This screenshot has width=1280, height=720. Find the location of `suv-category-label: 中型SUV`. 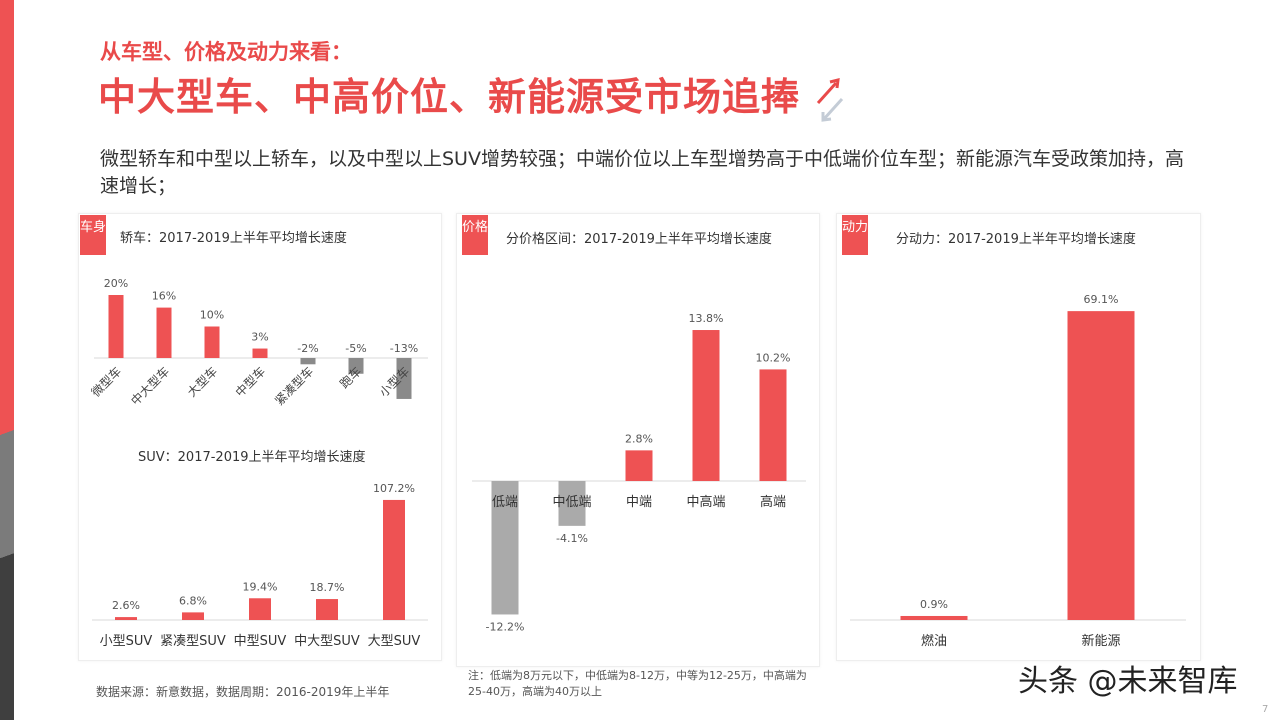

suv-category-label: 中型SUV is located at coordinates (260, 641).